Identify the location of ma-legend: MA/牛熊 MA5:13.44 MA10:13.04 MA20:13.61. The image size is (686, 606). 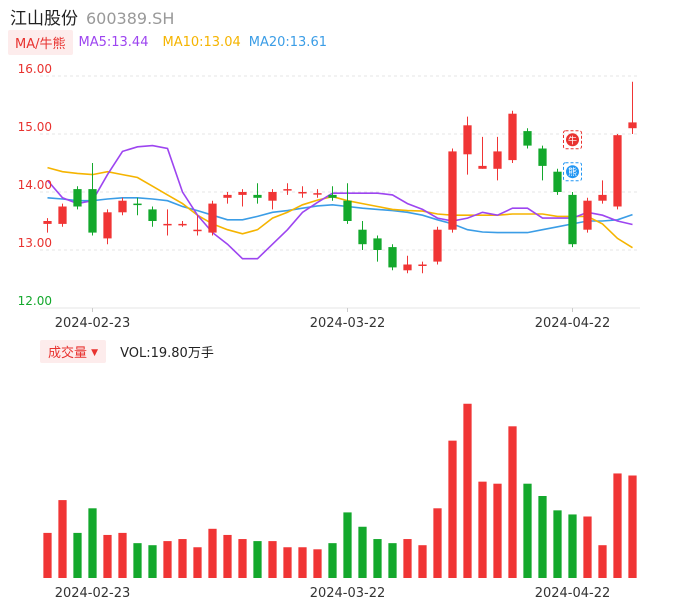
(167, 42).